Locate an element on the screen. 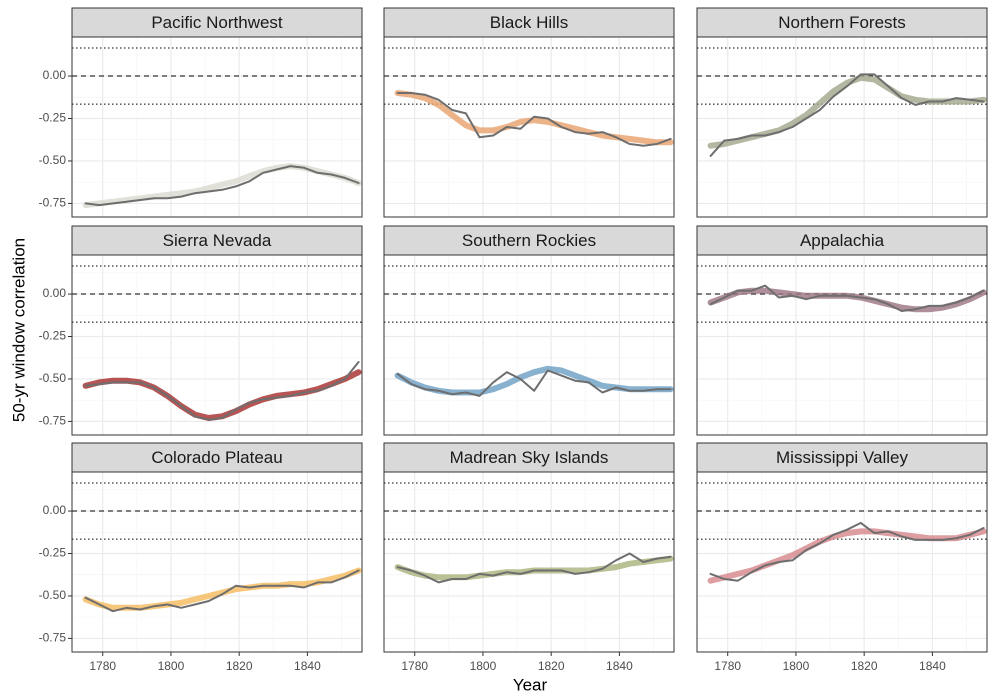 This screenshot has width=988, height=698. strip-label: Madrean Sky Islands is located at coordinates (529, 457).